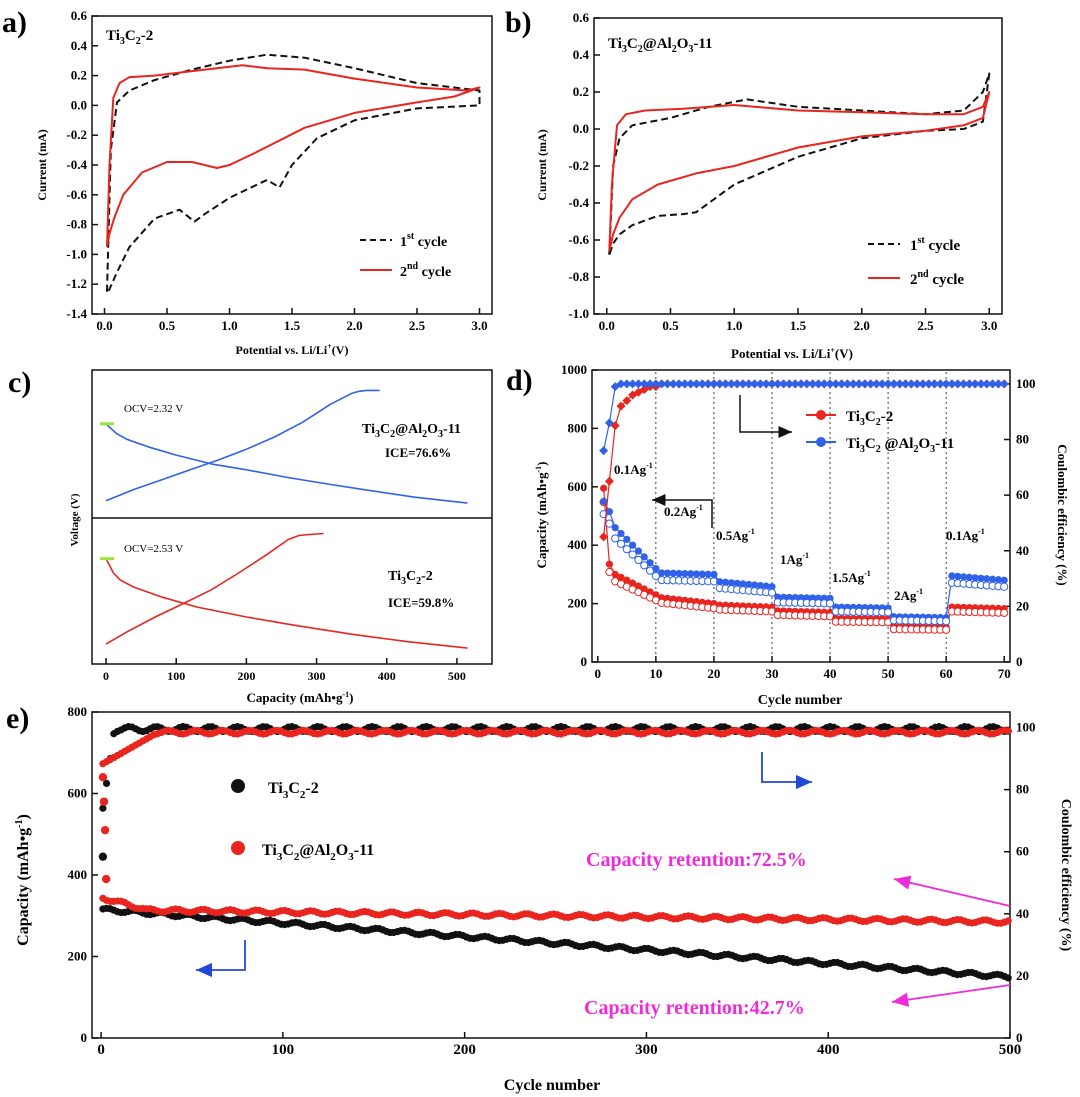  Describe the element at coordinates (464, 1050) in the screenshot. I see `e-x-label-2: 200` at that location.